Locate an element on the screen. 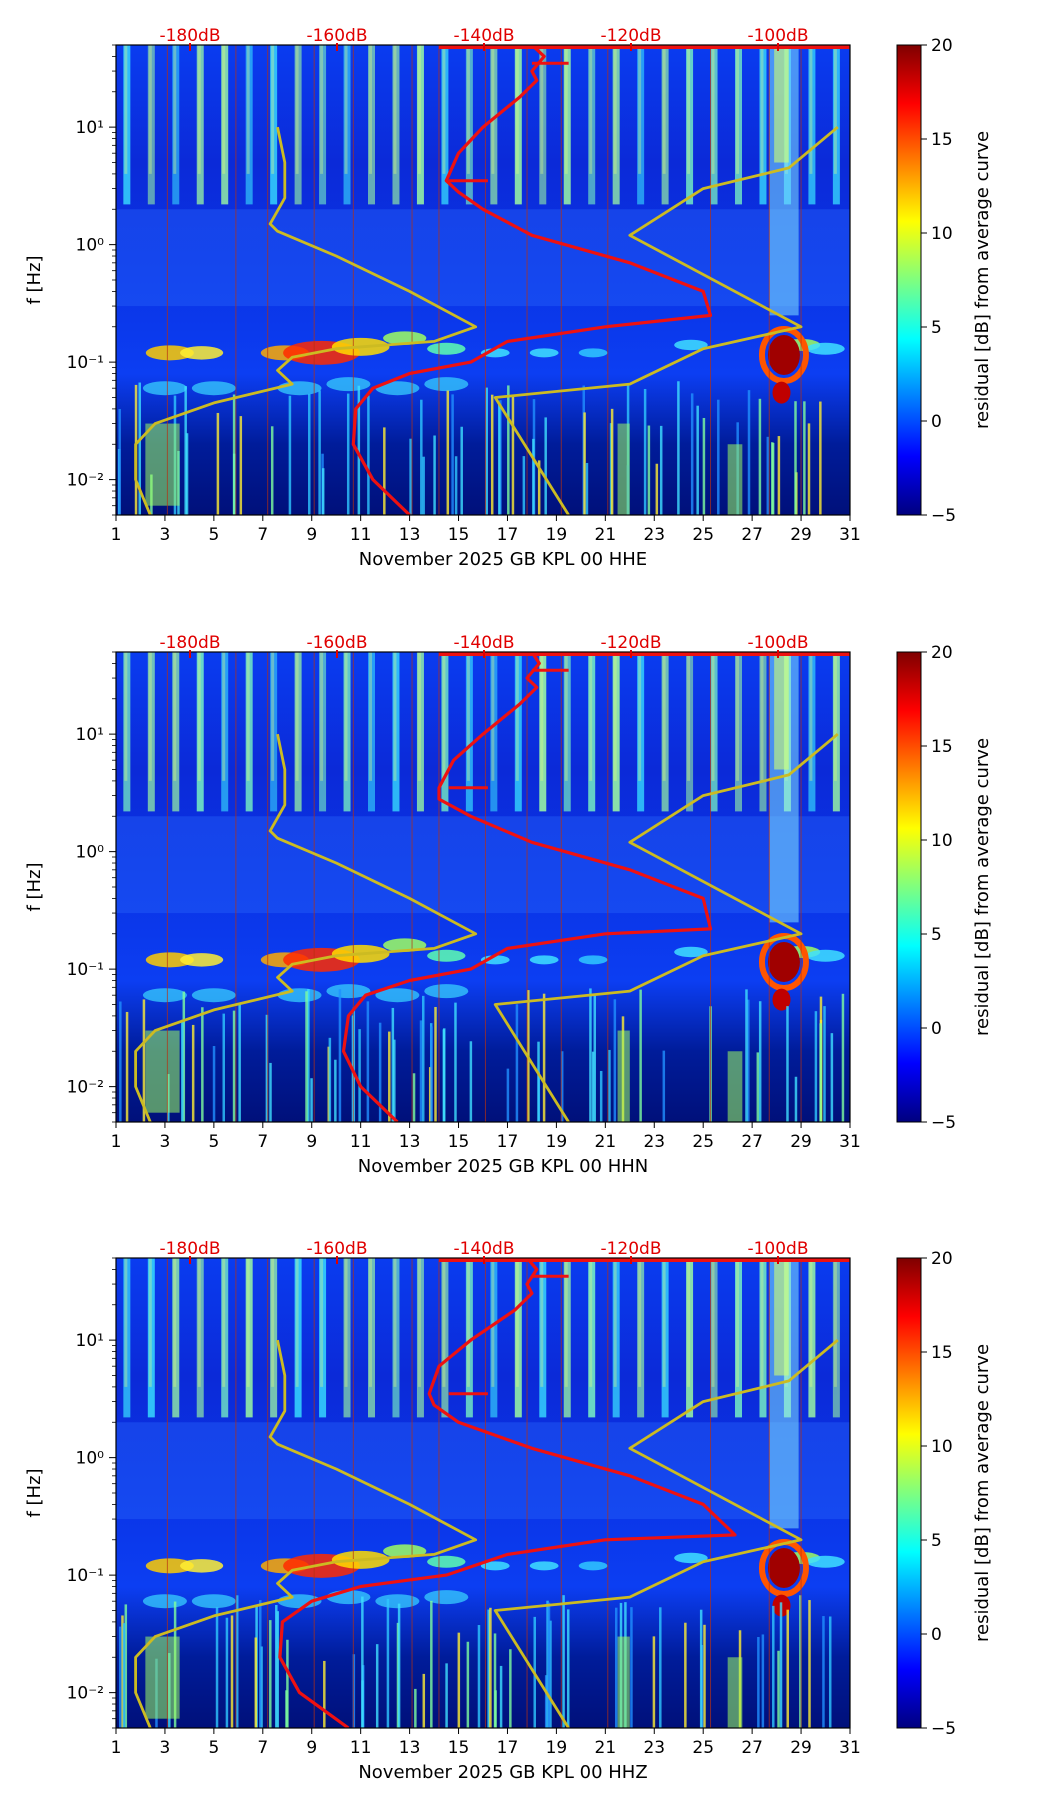 Image resolution: width=1052 pixels, height=1806 pixels. db-scale-label: -120dB is located at coordinates (630, 1249).